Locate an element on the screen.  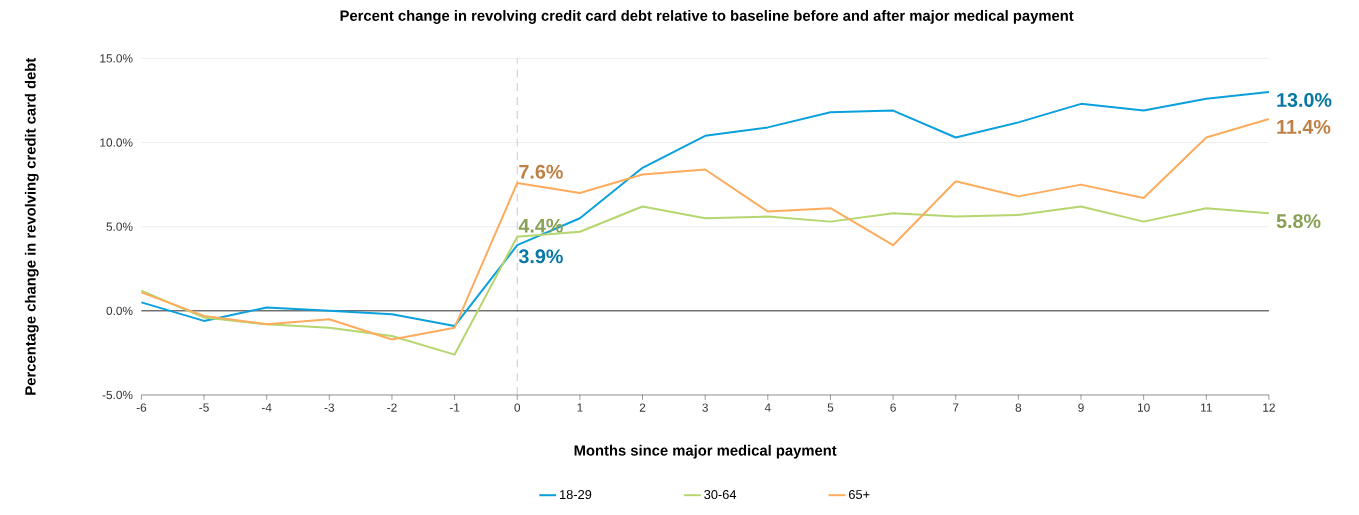
x-tick-label: 3 is located at coordinates (705, 407).